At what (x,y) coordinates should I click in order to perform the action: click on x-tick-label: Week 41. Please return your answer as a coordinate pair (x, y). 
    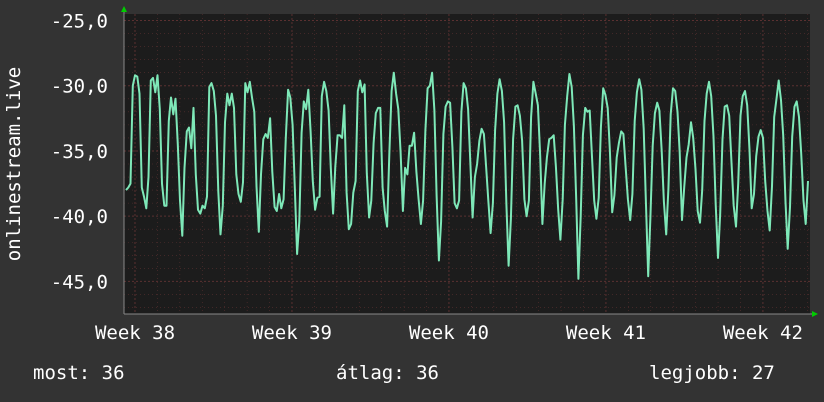
    Looking at the image, I should click on (606, 333).